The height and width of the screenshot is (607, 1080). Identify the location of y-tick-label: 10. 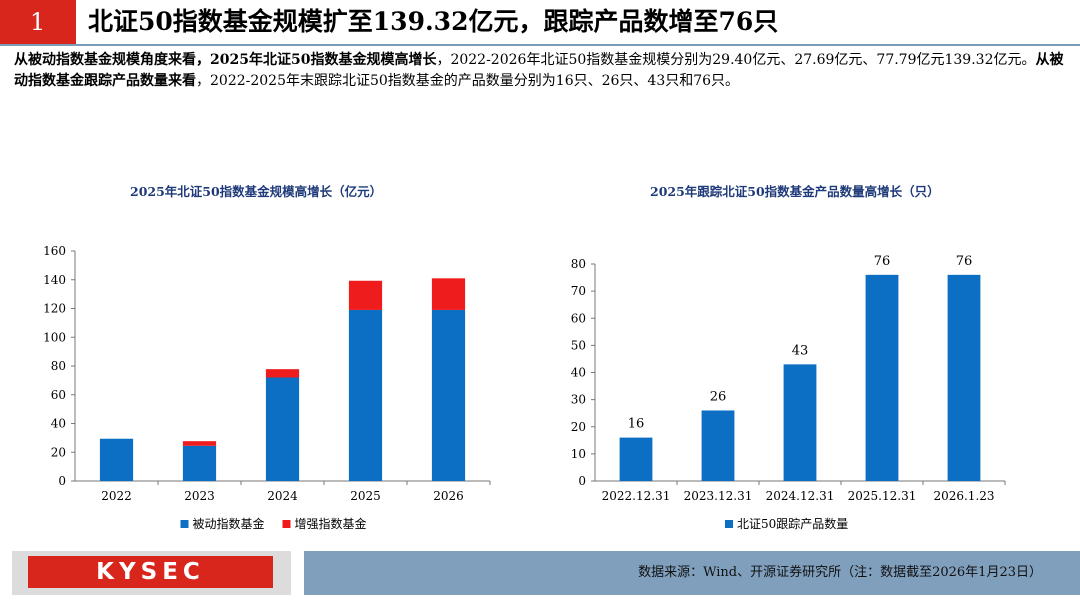
(578, 454).